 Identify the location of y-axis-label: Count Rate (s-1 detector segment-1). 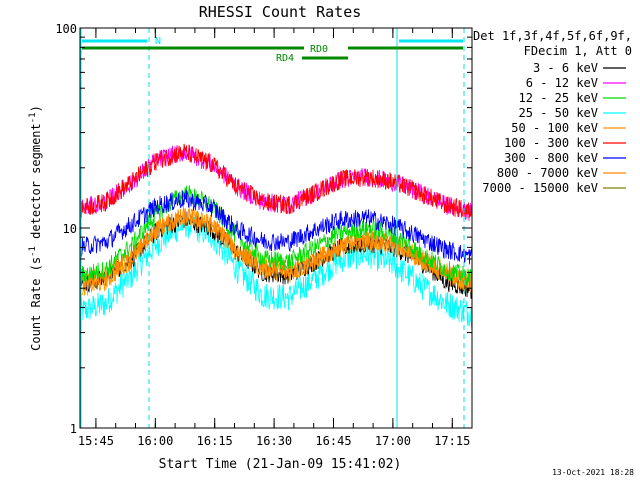
(35, 228).